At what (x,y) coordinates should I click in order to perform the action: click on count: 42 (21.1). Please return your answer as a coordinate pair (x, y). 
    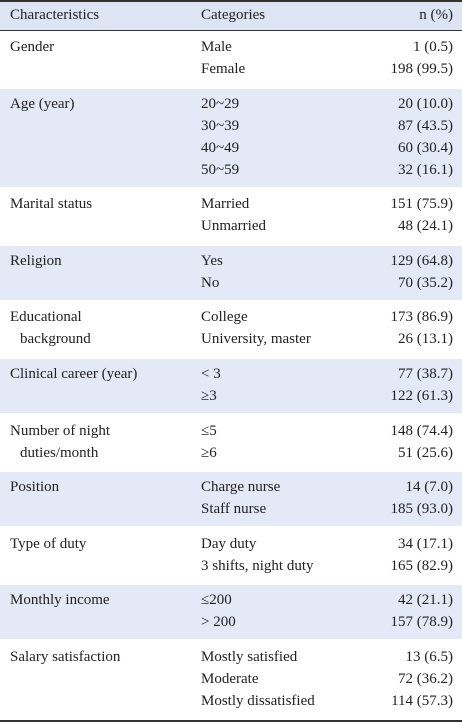
    Looking at the image, I should click on (425, 600).